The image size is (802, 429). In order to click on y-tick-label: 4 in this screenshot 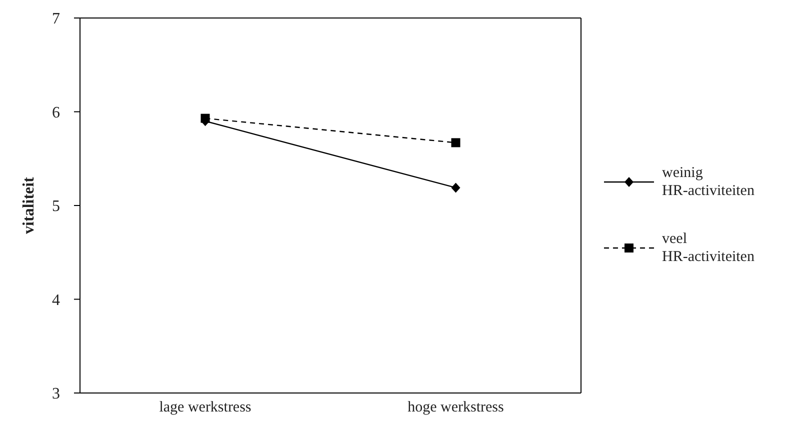, I will do `click(56, 300)`.